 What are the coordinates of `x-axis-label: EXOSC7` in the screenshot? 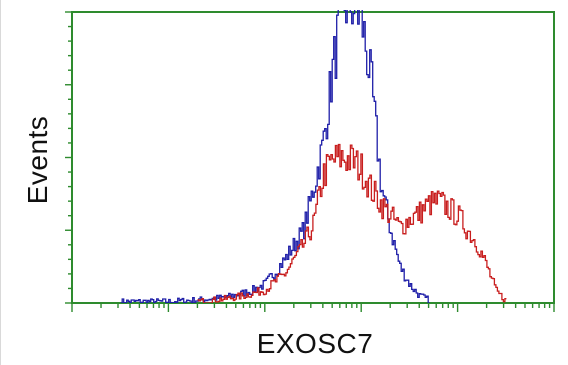 It's located at (315, 343).